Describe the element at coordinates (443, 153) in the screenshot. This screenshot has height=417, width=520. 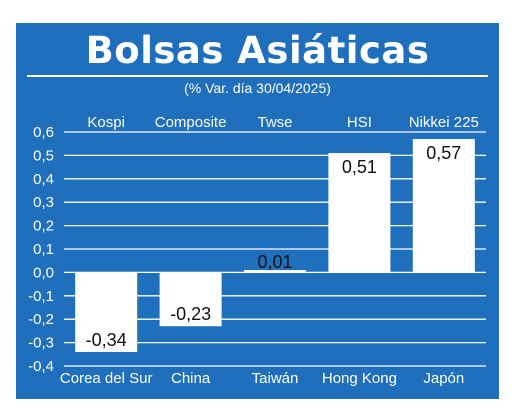
I see `data-label: 0,57` at that location.